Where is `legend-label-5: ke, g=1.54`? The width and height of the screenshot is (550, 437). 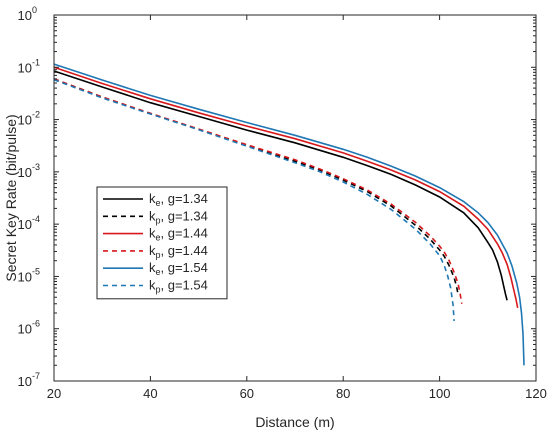
legend-label-5: ke, g=1.54 is located at coordinates (178, 268).